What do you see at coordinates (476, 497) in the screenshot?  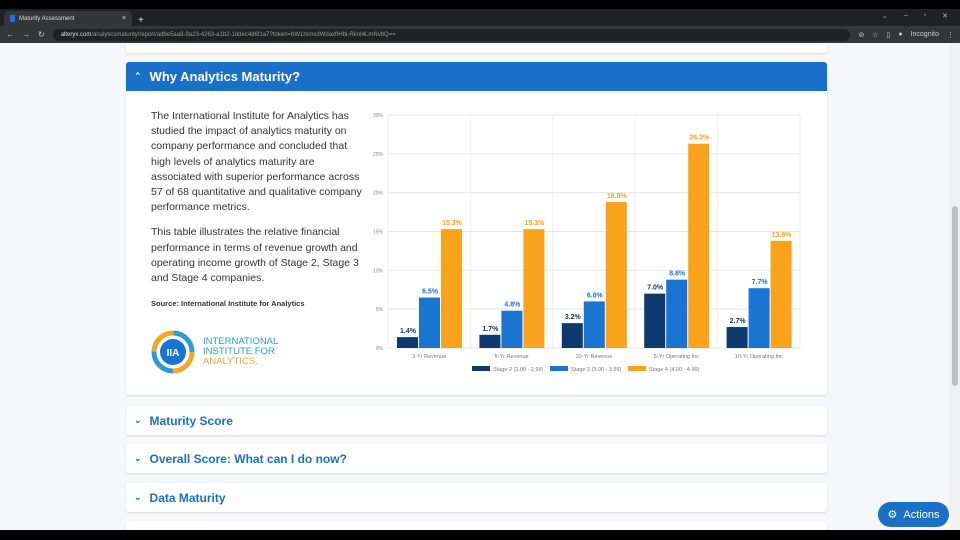 I see `data-maturity-accordion: ⌄ Data Maturity` at bounding box center [476, 497].